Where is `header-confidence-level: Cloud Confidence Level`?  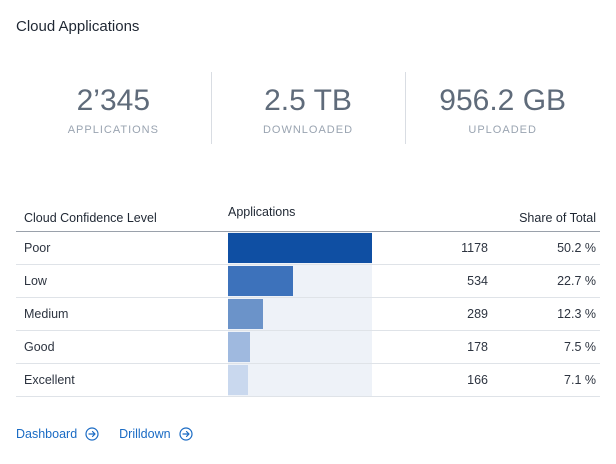 header-confidence-level: Cloud Confidence Level is located at coordinates (90, 218).